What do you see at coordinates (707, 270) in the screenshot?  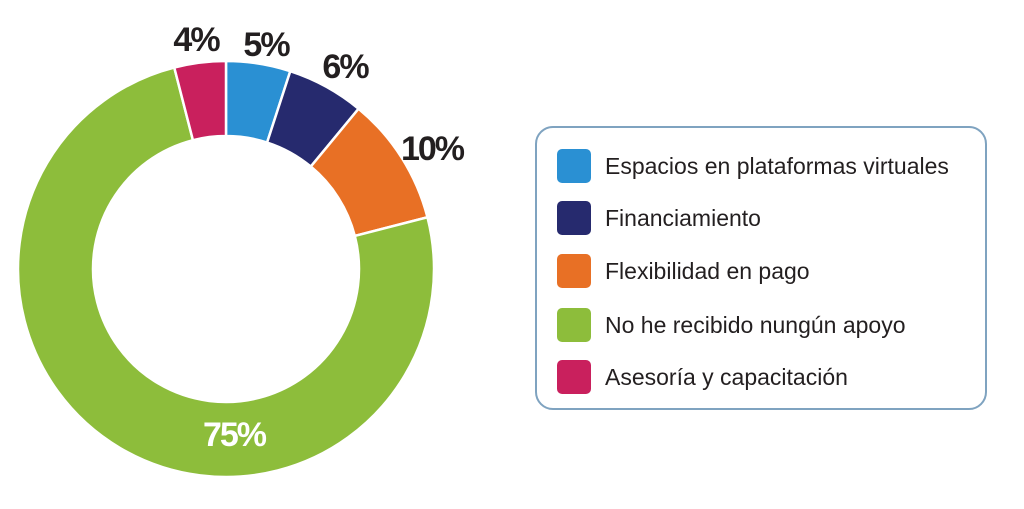 I see `legend-label: Flexibilidad en pago` at bounding box center [707, 270].